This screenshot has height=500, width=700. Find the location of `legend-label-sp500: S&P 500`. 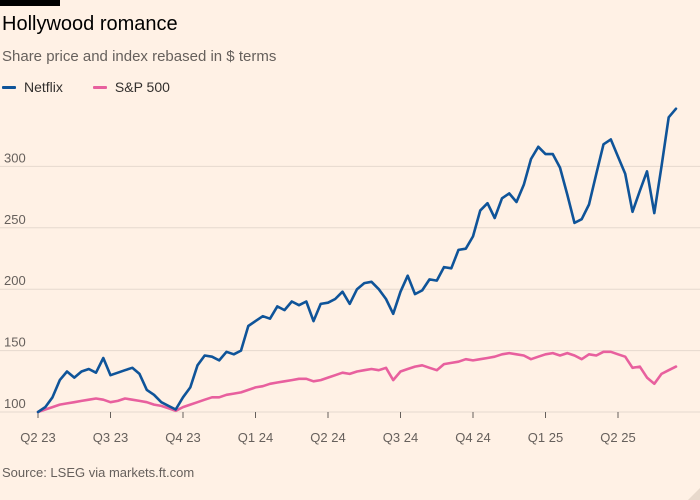

legend-label-sp500: S&P 500 is located at coordinates (142, 87).